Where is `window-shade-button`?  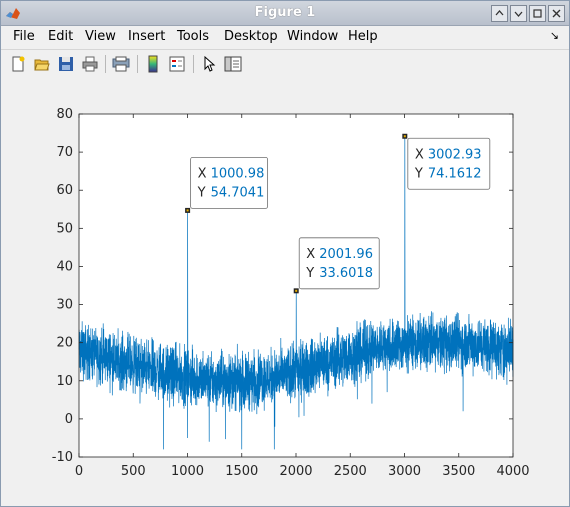 window-shade-button is located at coordinates (499, 13).